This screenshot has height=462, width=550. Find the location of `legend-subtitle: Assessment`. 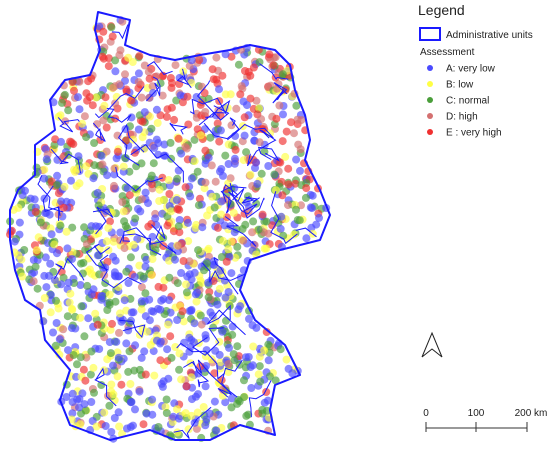

legend-subtitle: Assessment is located at coordinates (447, 52).